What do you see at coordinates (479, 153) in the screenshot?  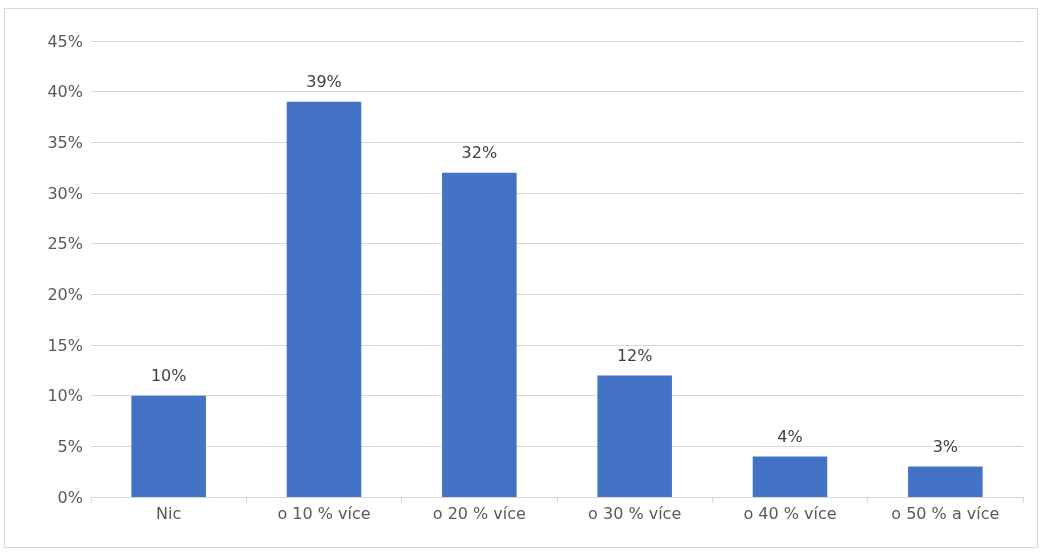 I see `data-label: 32%` at bounding box center [479, 153].